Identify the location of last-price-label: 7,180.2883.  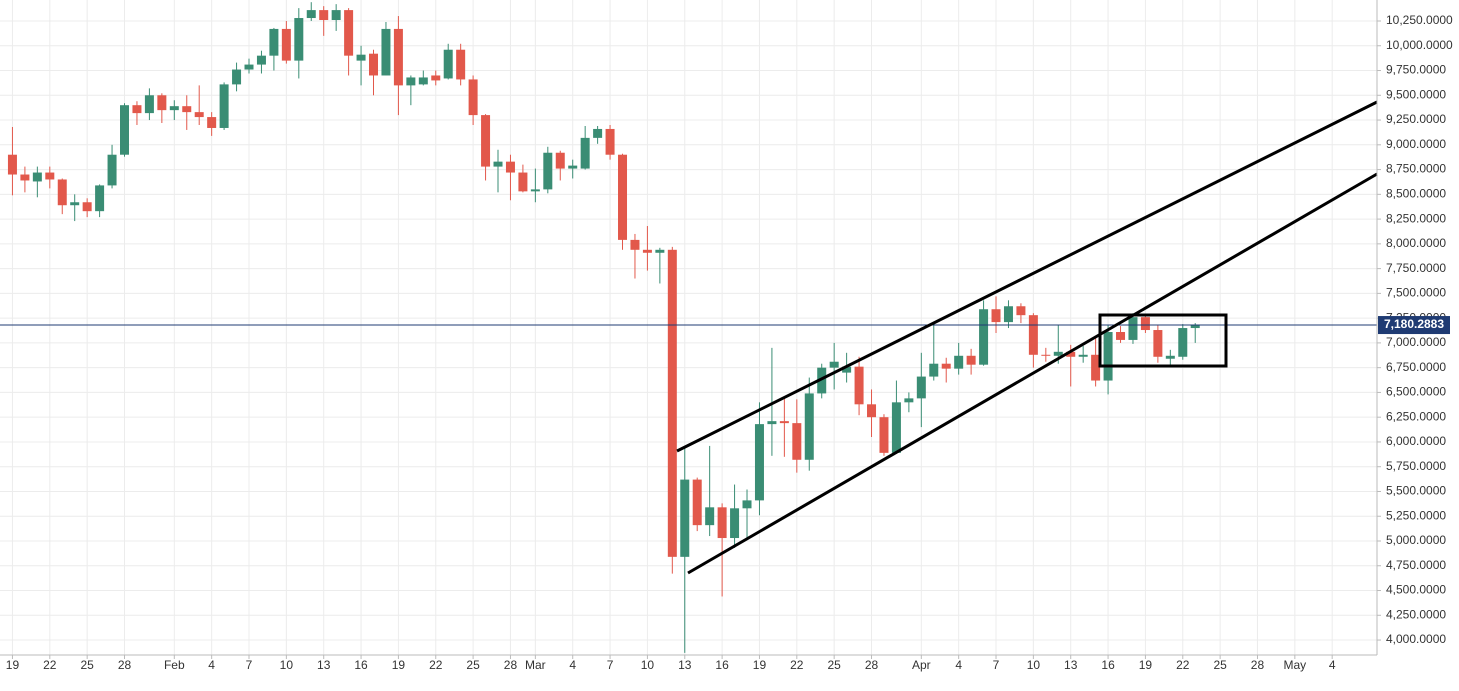
(1414, 324).